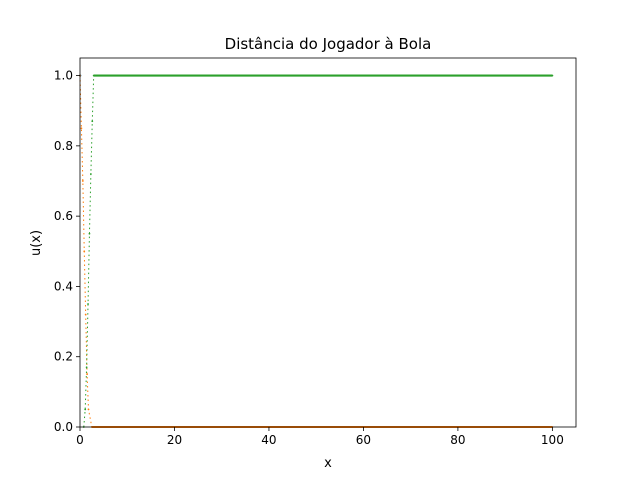  What do you see at coordinates (363, 440) in the screenshot?
I see `x-tick-label: 60` at bounding box center [363, 440].